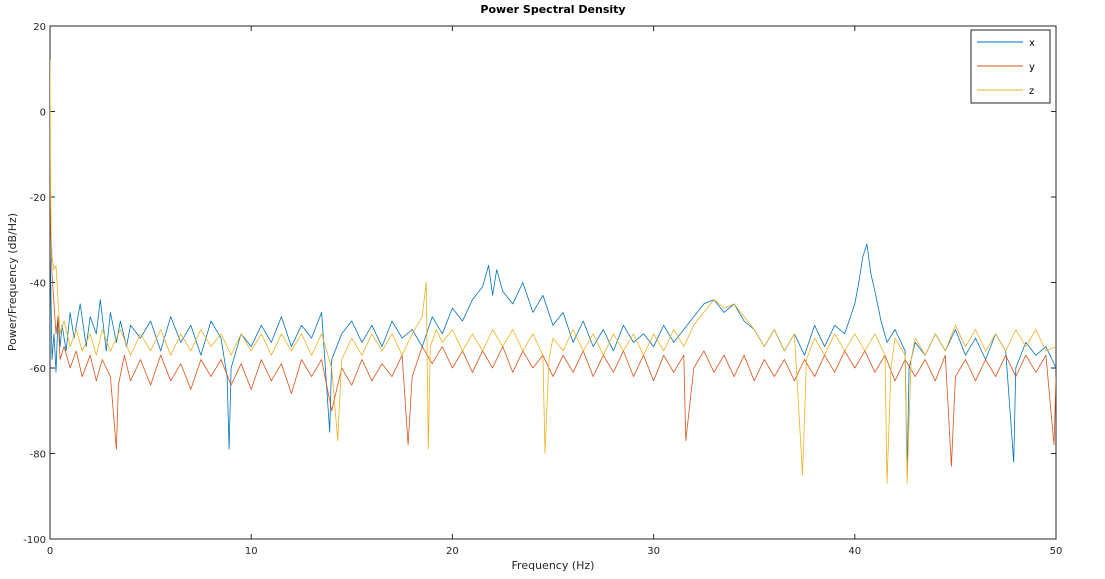 Image resolution: width=1105 pixels, height=579 pixels. What do you see at coordinates (50, 551) in the screenshot?
I see `x-tick-label: 0` at bounding box center [50, 551].